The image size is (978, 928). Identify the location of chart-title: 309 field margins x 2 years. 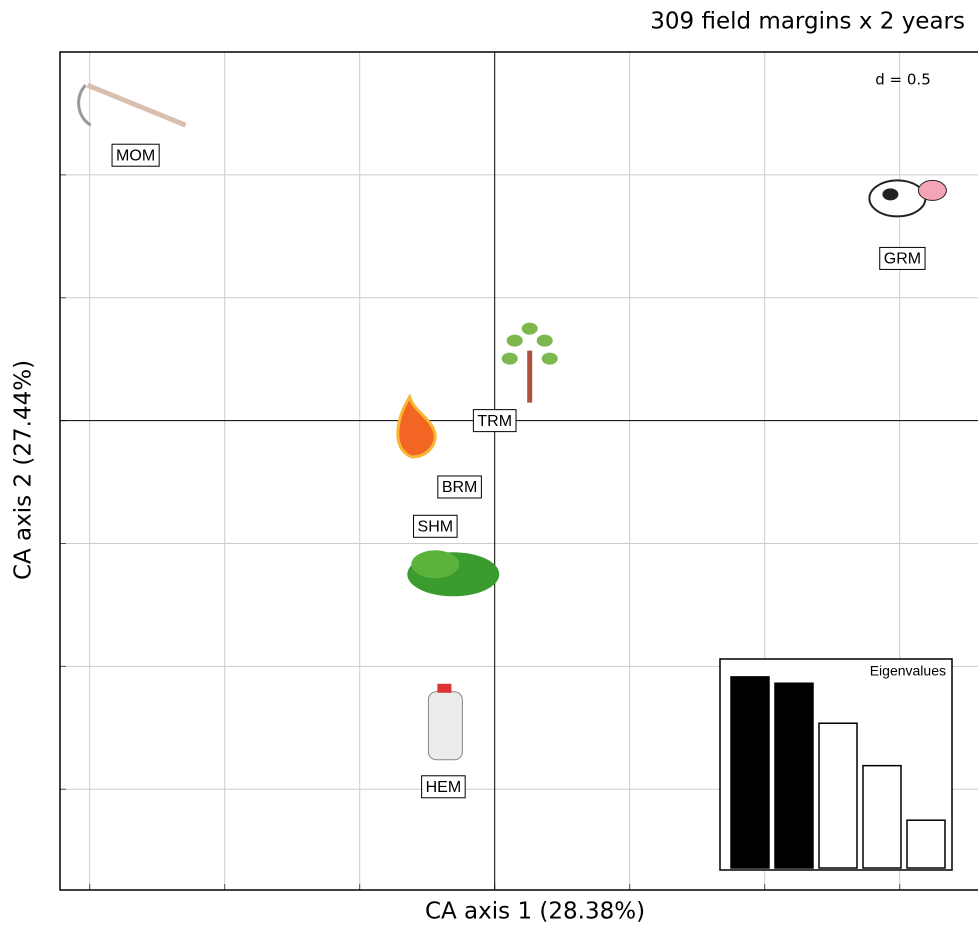
(807, 22).